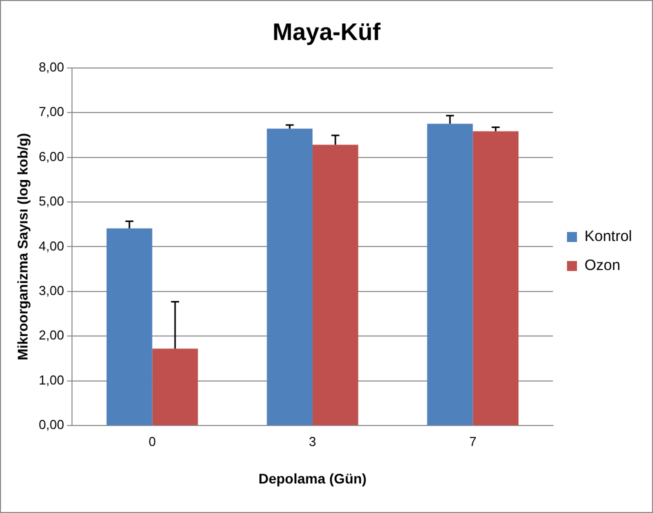  What do you see at coordinates (51, 66) in the screenshot?
I see `y-tick-label: 8,00` at bounding box center [51, 66].